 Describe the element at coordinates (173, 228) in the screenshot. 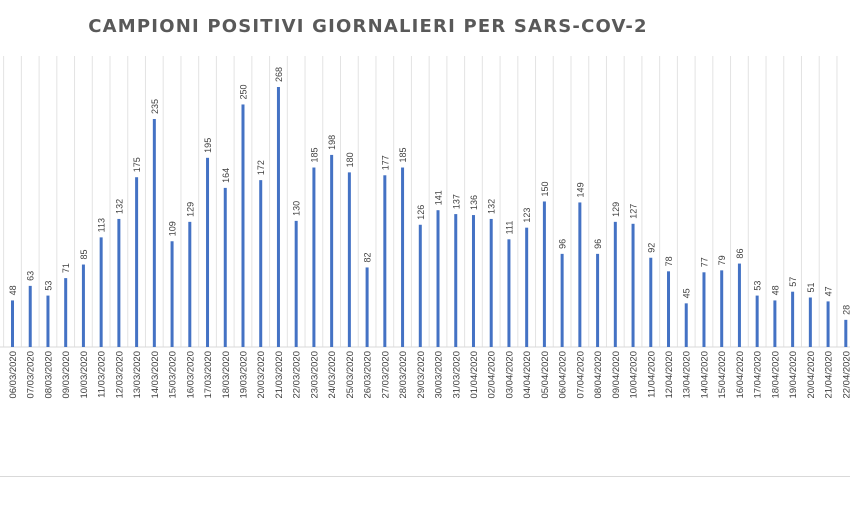

I see `data-label: 109` at that location.